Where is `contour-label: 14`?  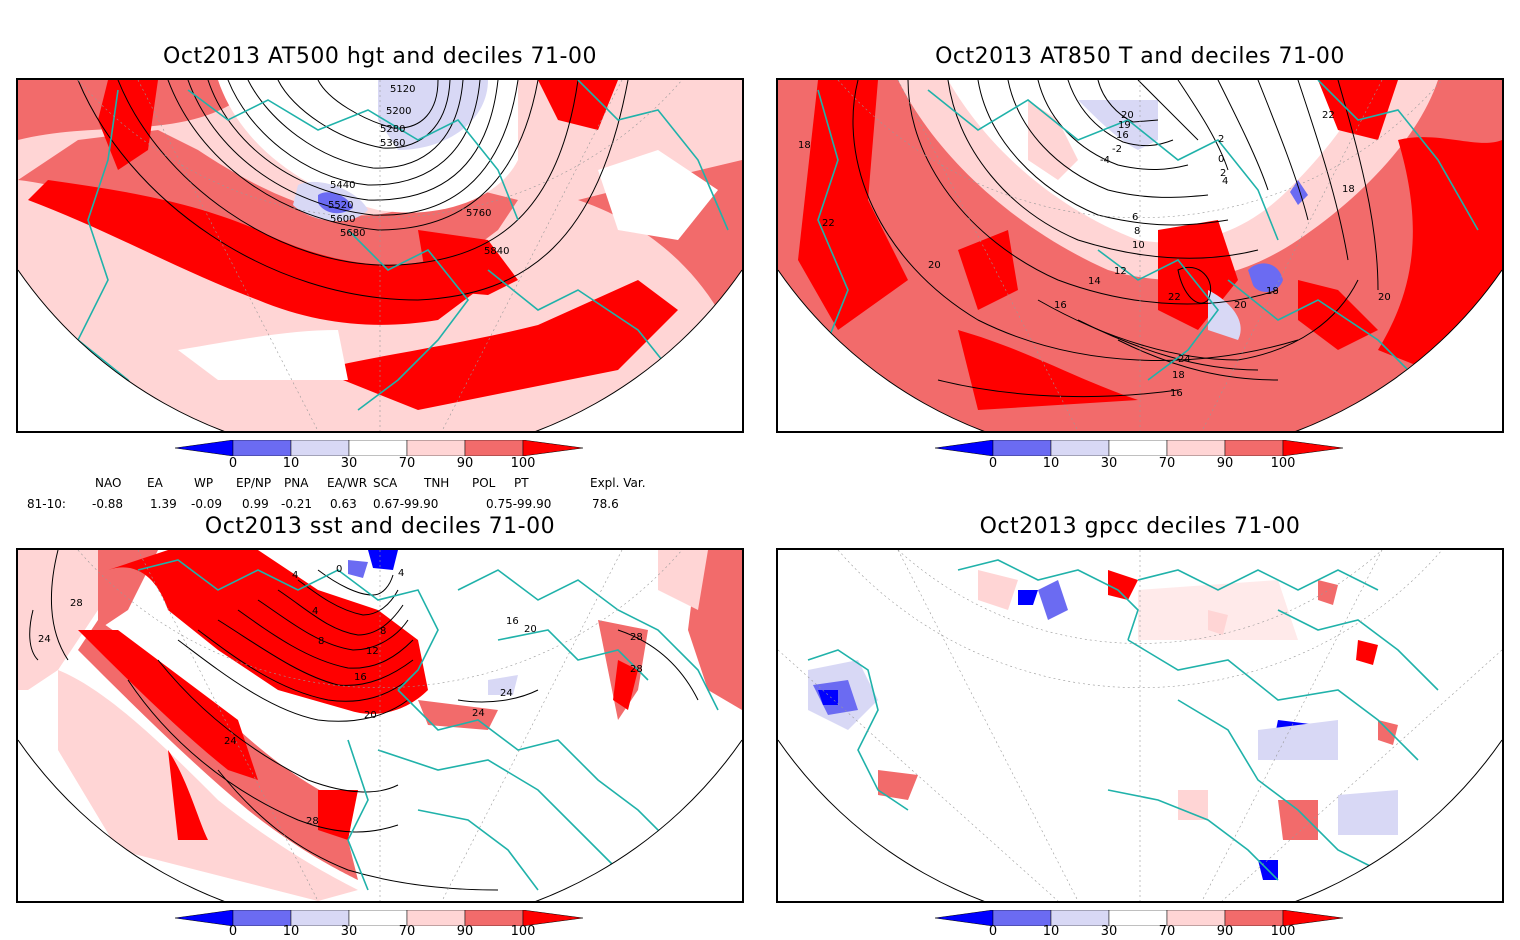 contour-label: 14 is located at coordinates (1094, 281).